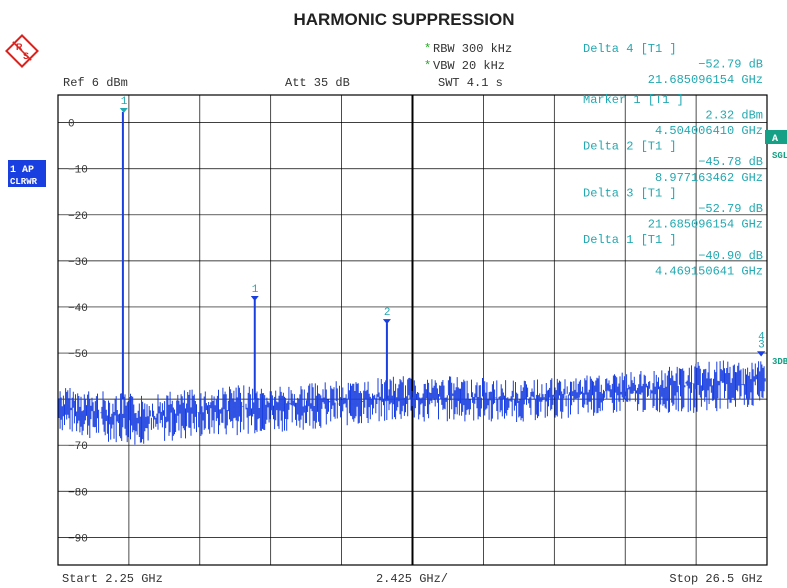  I want to click on readout-value: −40.90 dB, so click(730, 256).